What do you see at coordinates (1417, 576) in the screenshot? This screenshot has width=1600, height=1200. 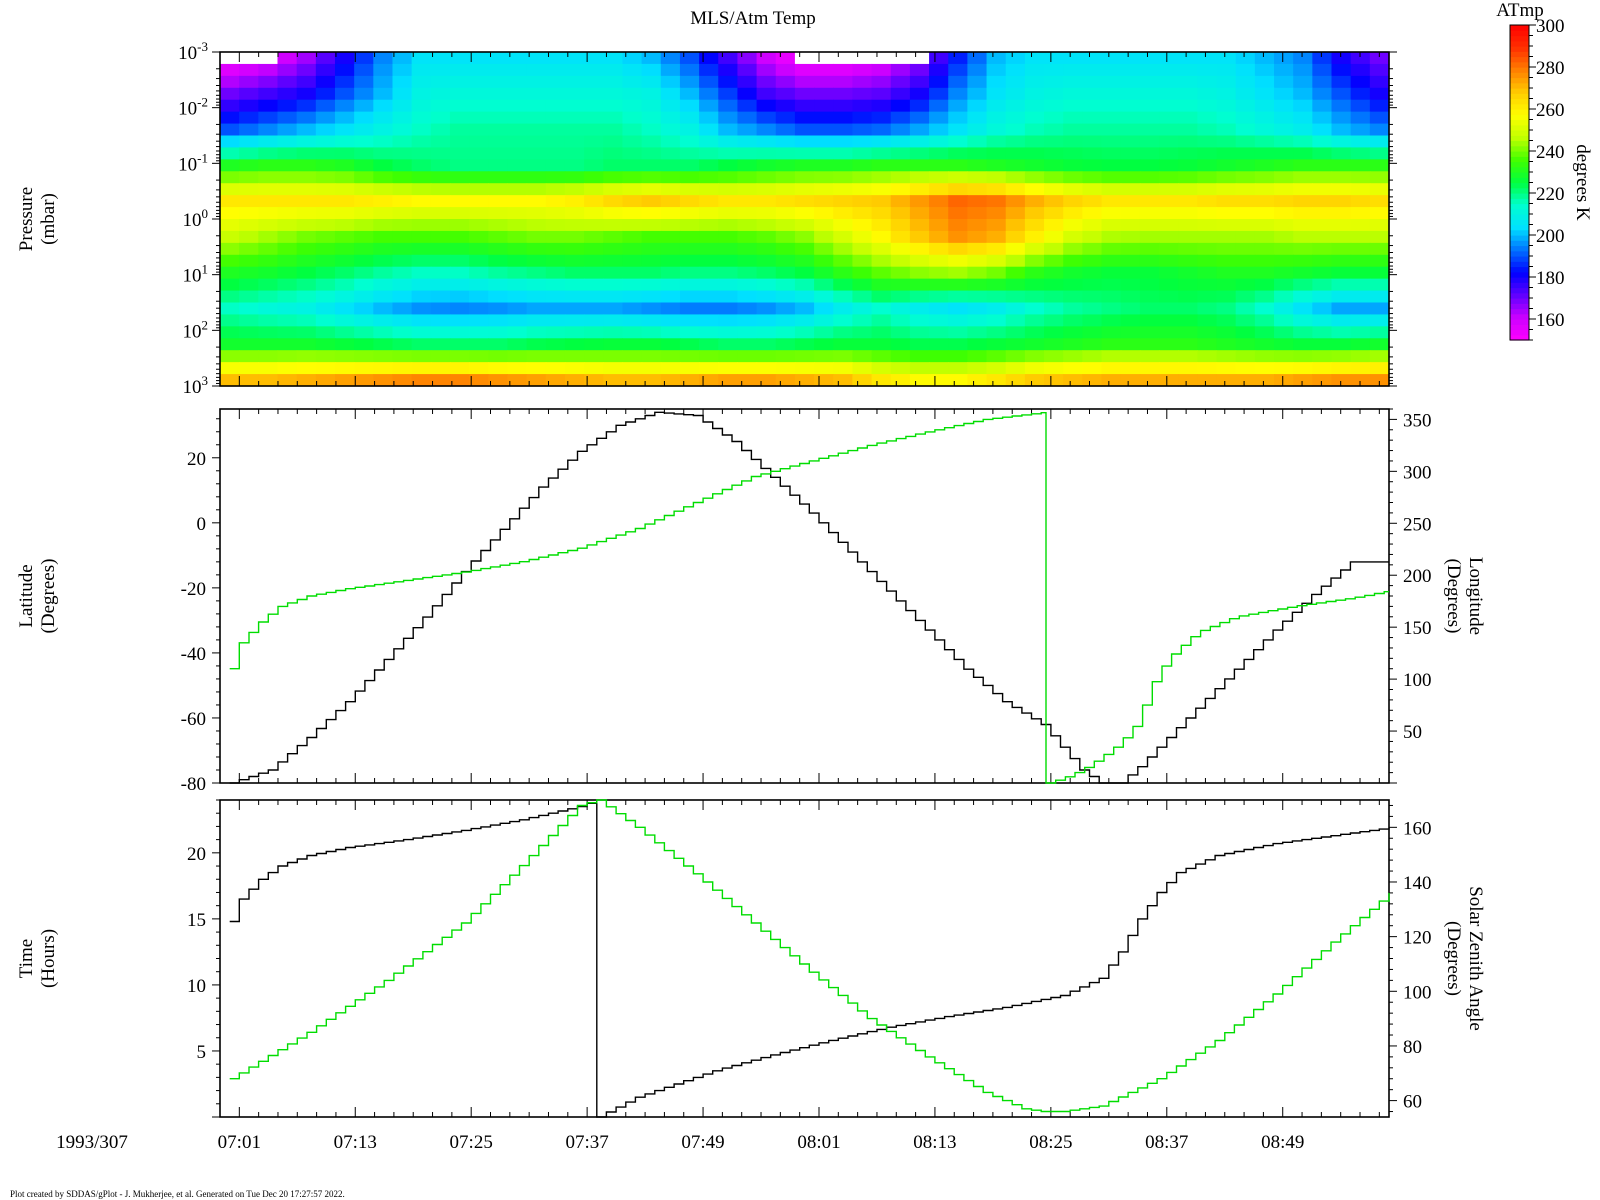 I see `y2-tick-label: 200` at bounding box center [1417, 576].